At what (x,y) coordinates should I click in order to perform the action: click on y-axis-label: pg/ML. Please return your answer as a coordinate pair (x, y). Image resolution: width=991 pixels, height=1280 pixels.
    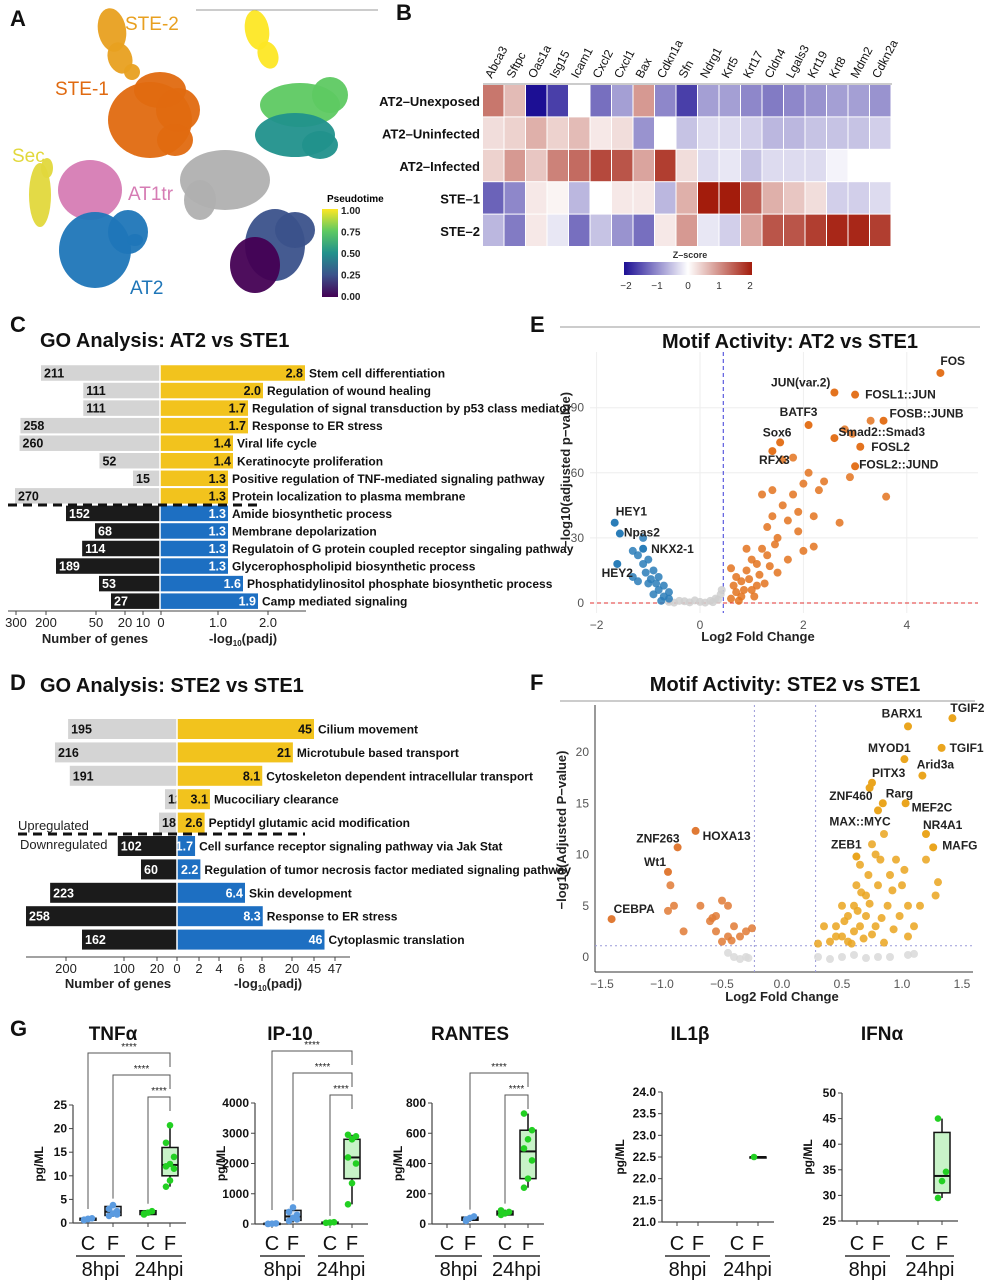
    Looking at the image, I should click on (808, 1156).